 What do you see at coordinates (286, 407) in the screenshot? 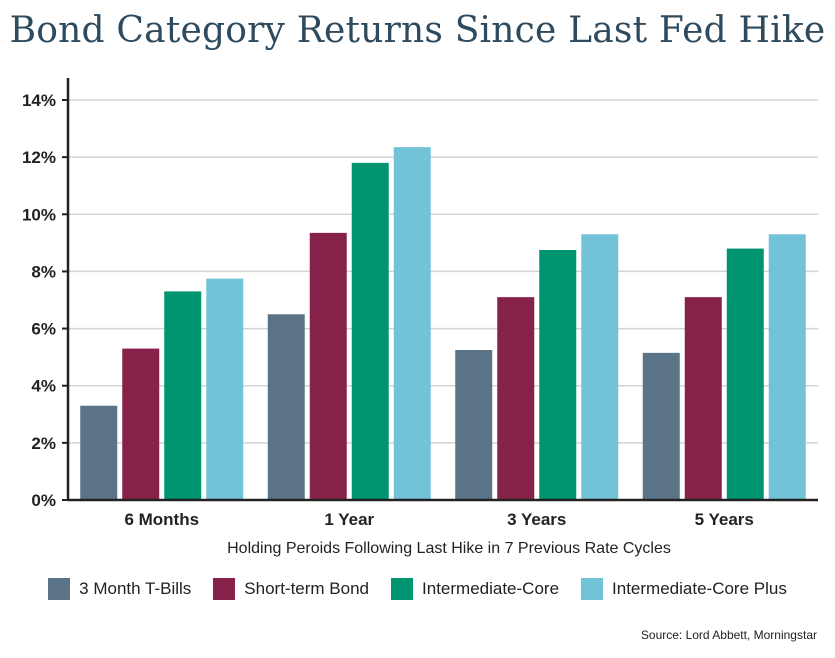
I see `bar-3-month-t-bills-1-year` at bounding box center [286, 407].